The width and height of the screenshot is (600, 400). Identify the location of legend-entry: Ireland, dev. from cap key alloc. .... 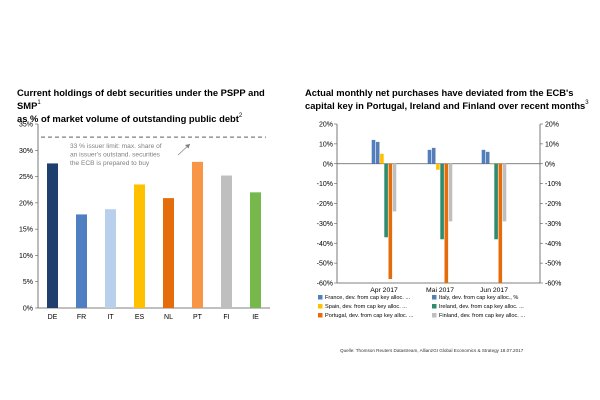
(481, 307).